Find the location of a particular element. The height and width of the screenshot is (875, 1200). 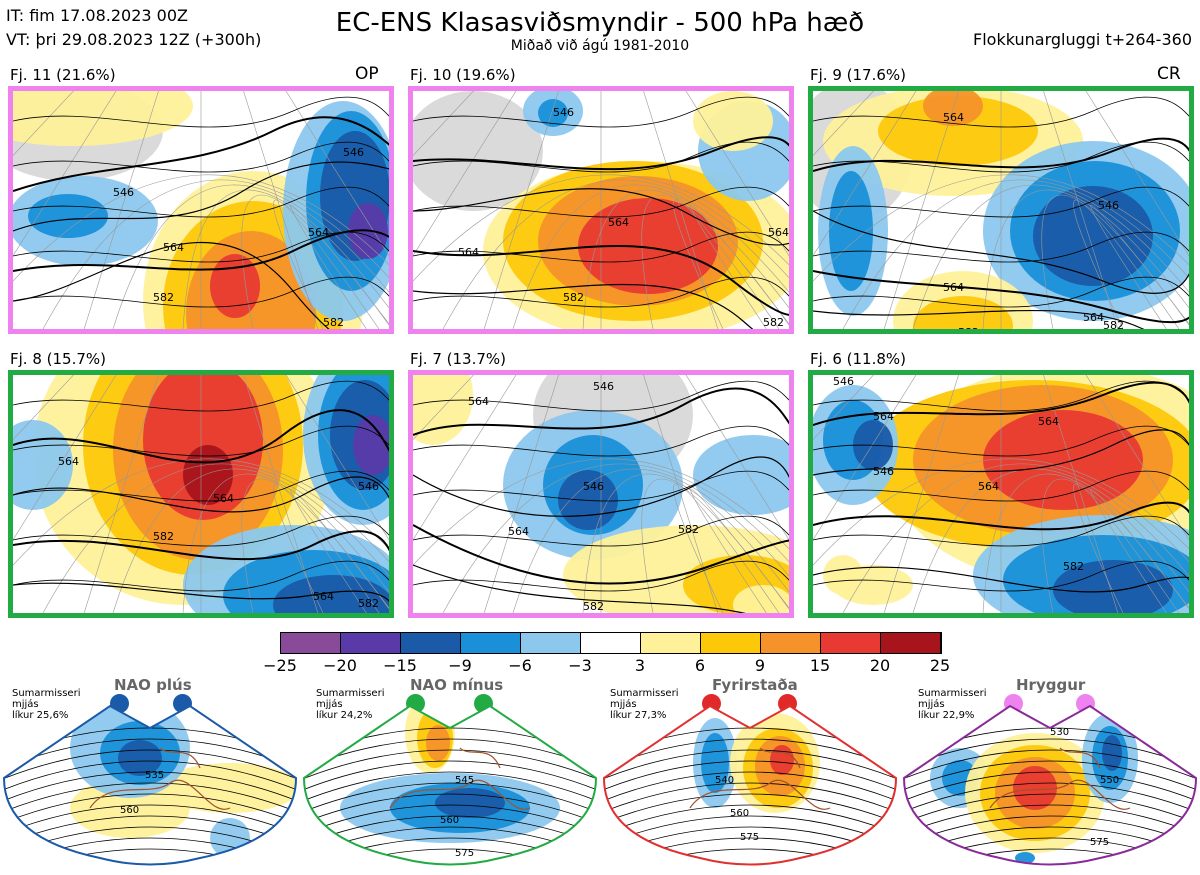

cluster-map-6: 546 564 546 564 564 582 is located at coordinates (1001, 494).